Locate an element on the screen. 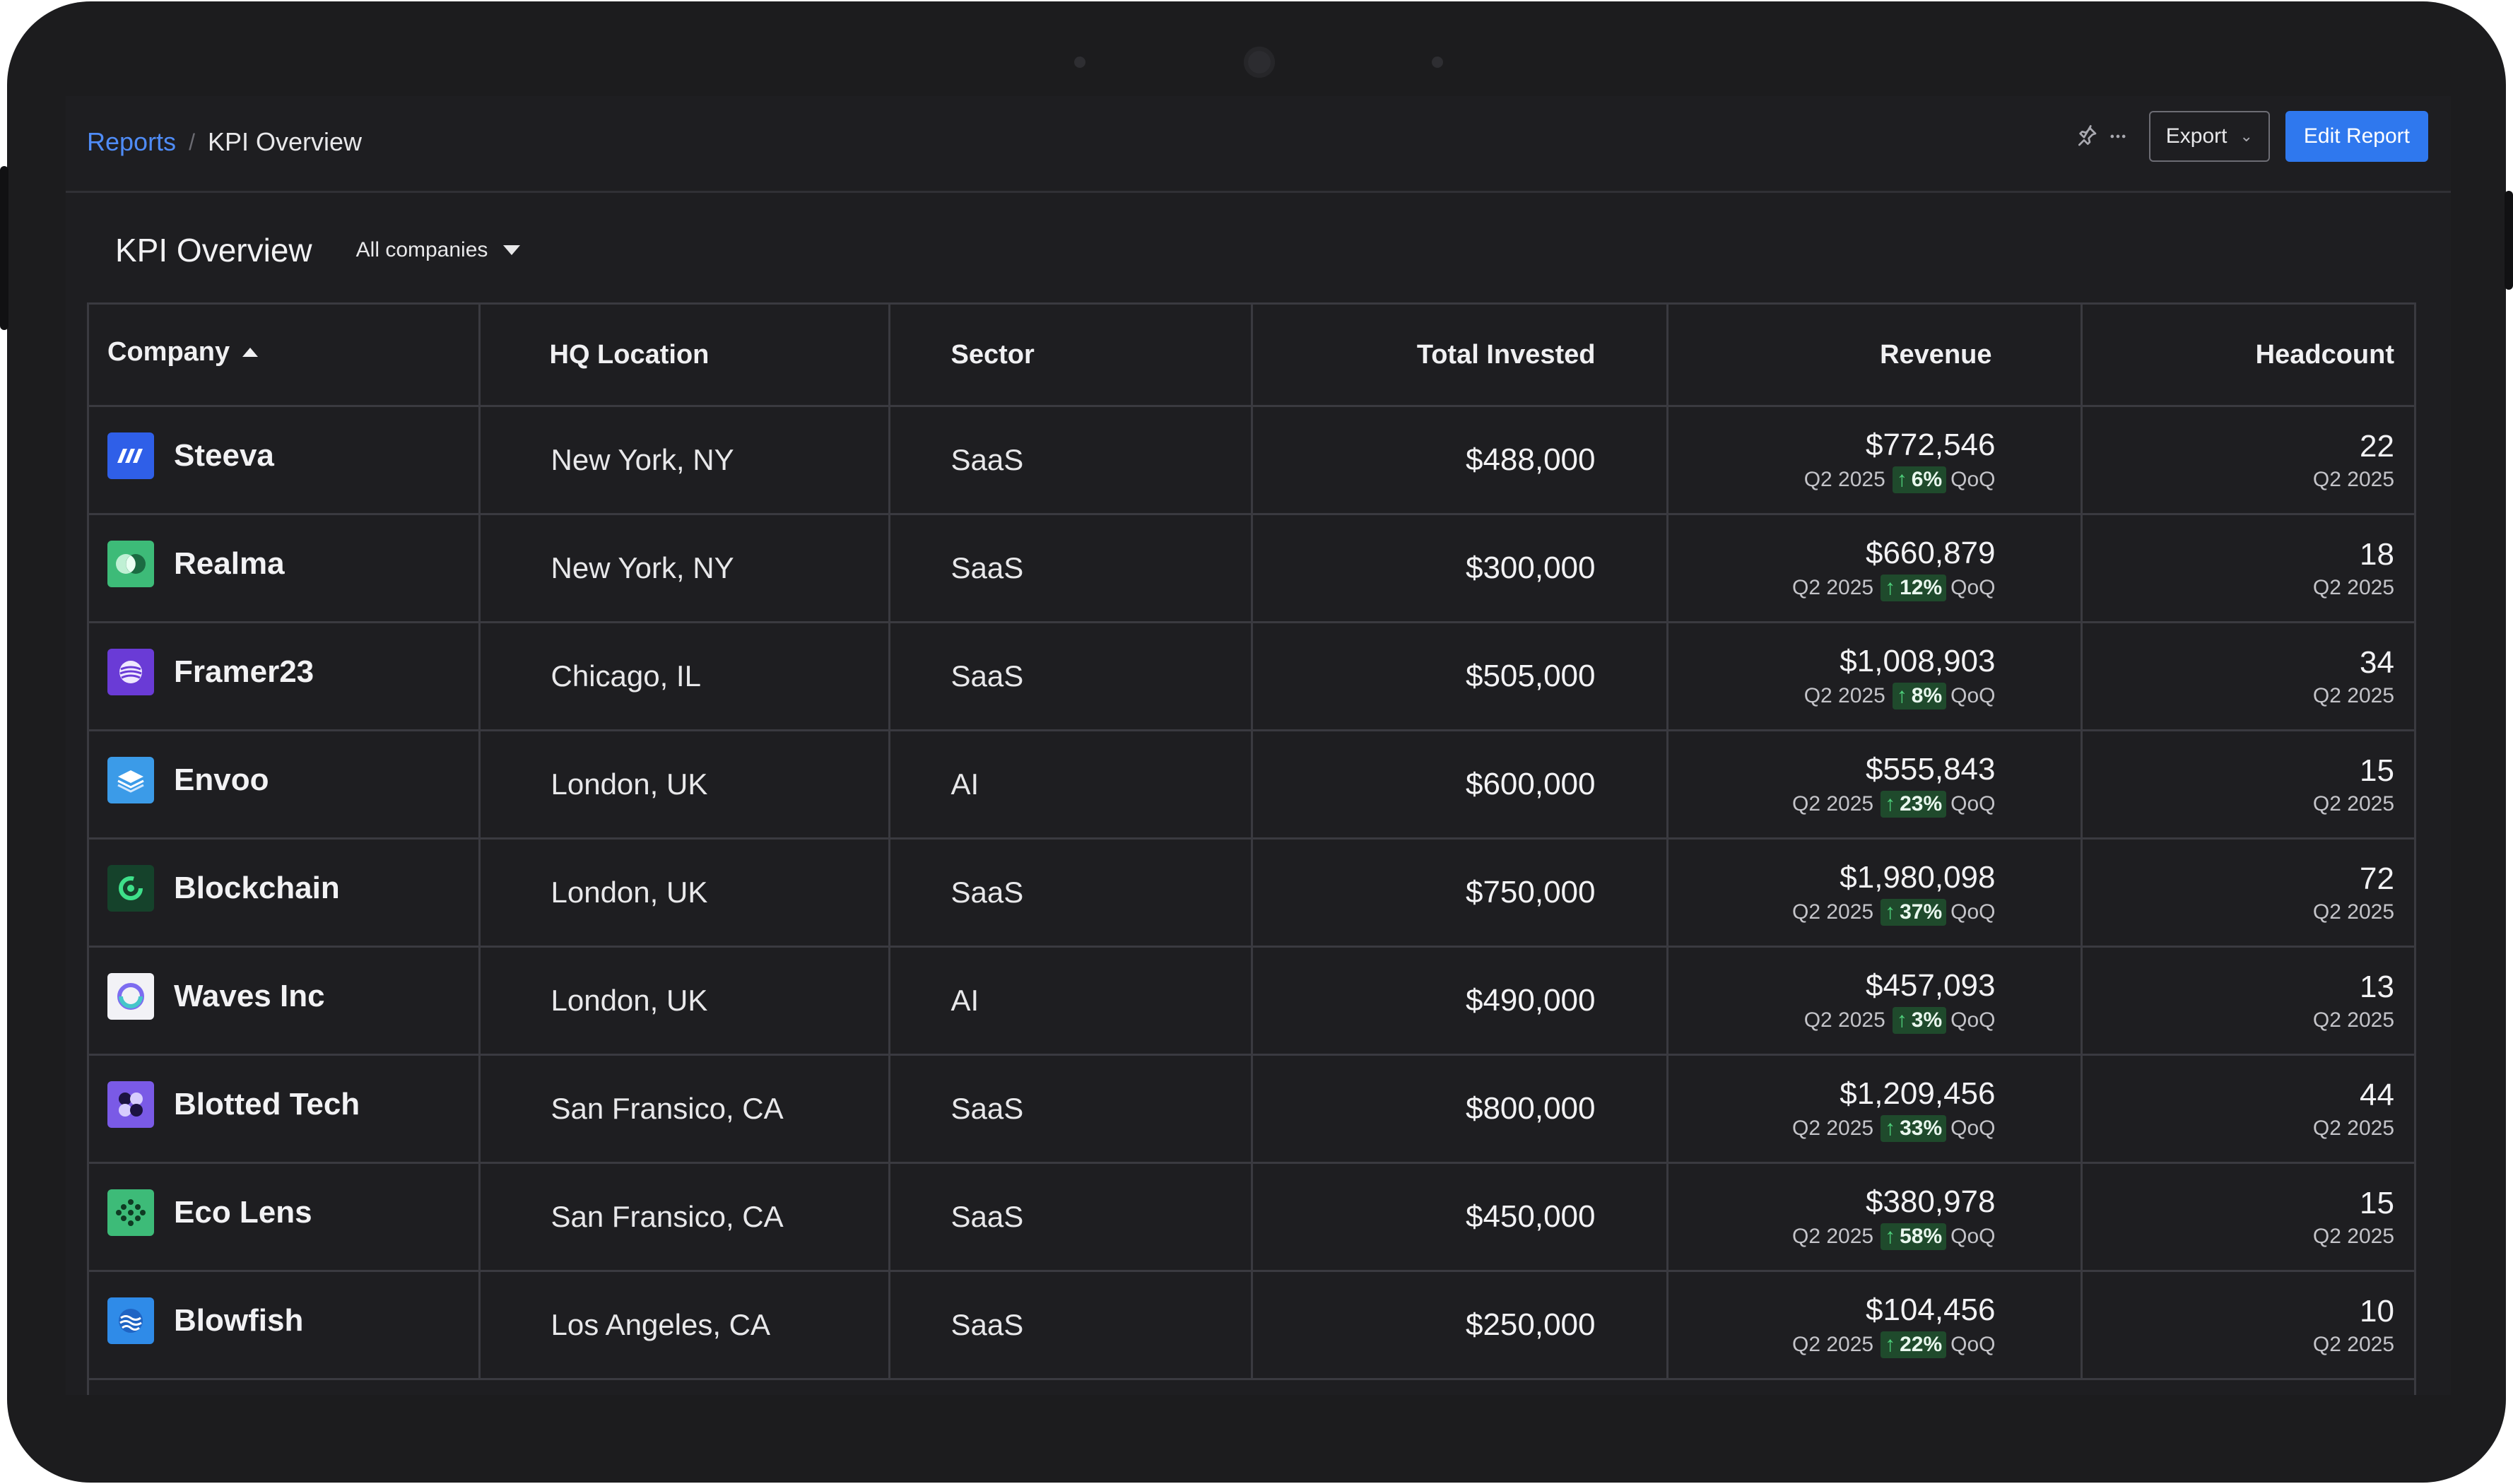 This screenshot has height=1484, width=2513. breadcrumb-current: KPI Overview is located at coordinates (285, 141).